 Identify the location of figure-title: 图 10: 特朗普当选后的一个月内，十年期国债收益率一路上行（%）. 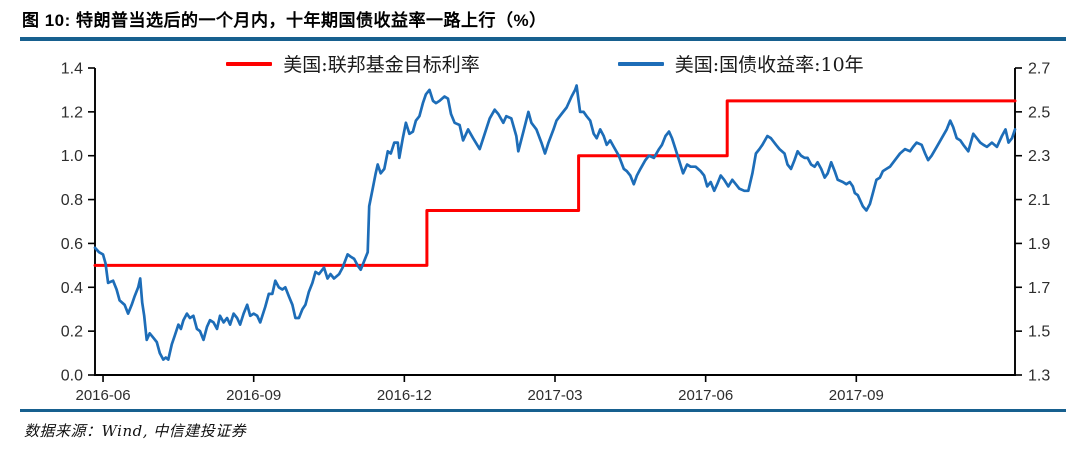
(284, 20).